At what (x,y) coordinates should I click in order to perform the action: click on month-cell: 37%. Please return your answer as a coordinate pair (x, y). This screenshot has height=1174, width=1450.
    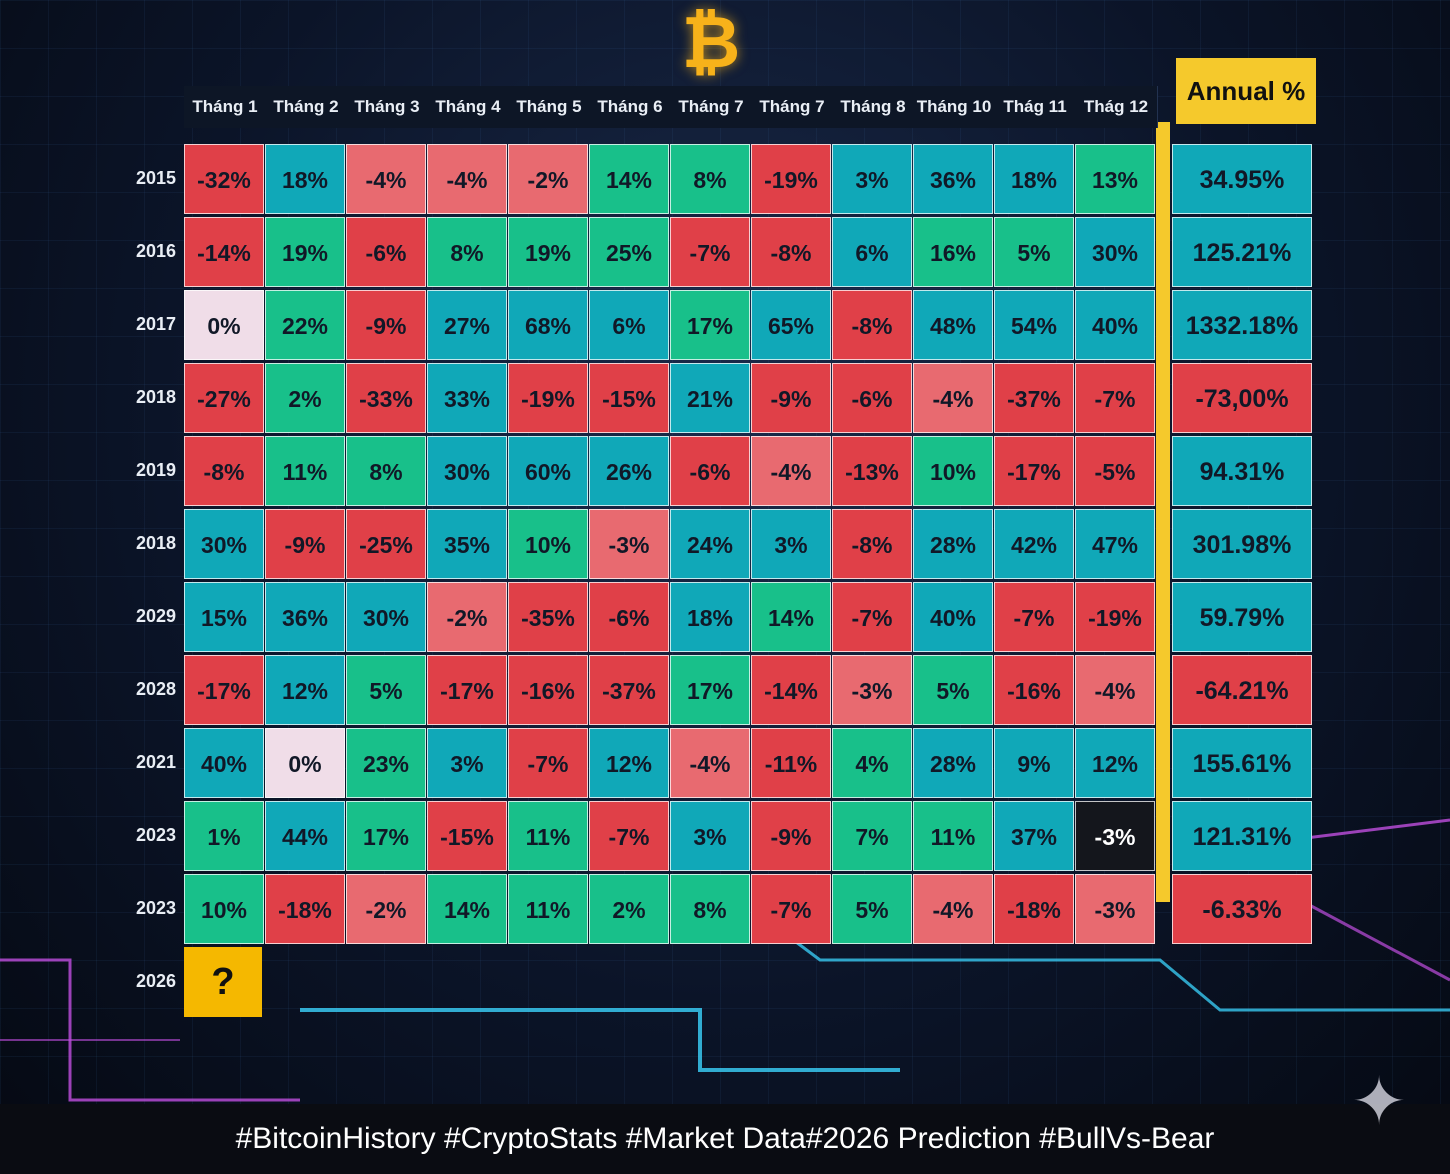
    Looking at the image, I should click on (1034, 836).